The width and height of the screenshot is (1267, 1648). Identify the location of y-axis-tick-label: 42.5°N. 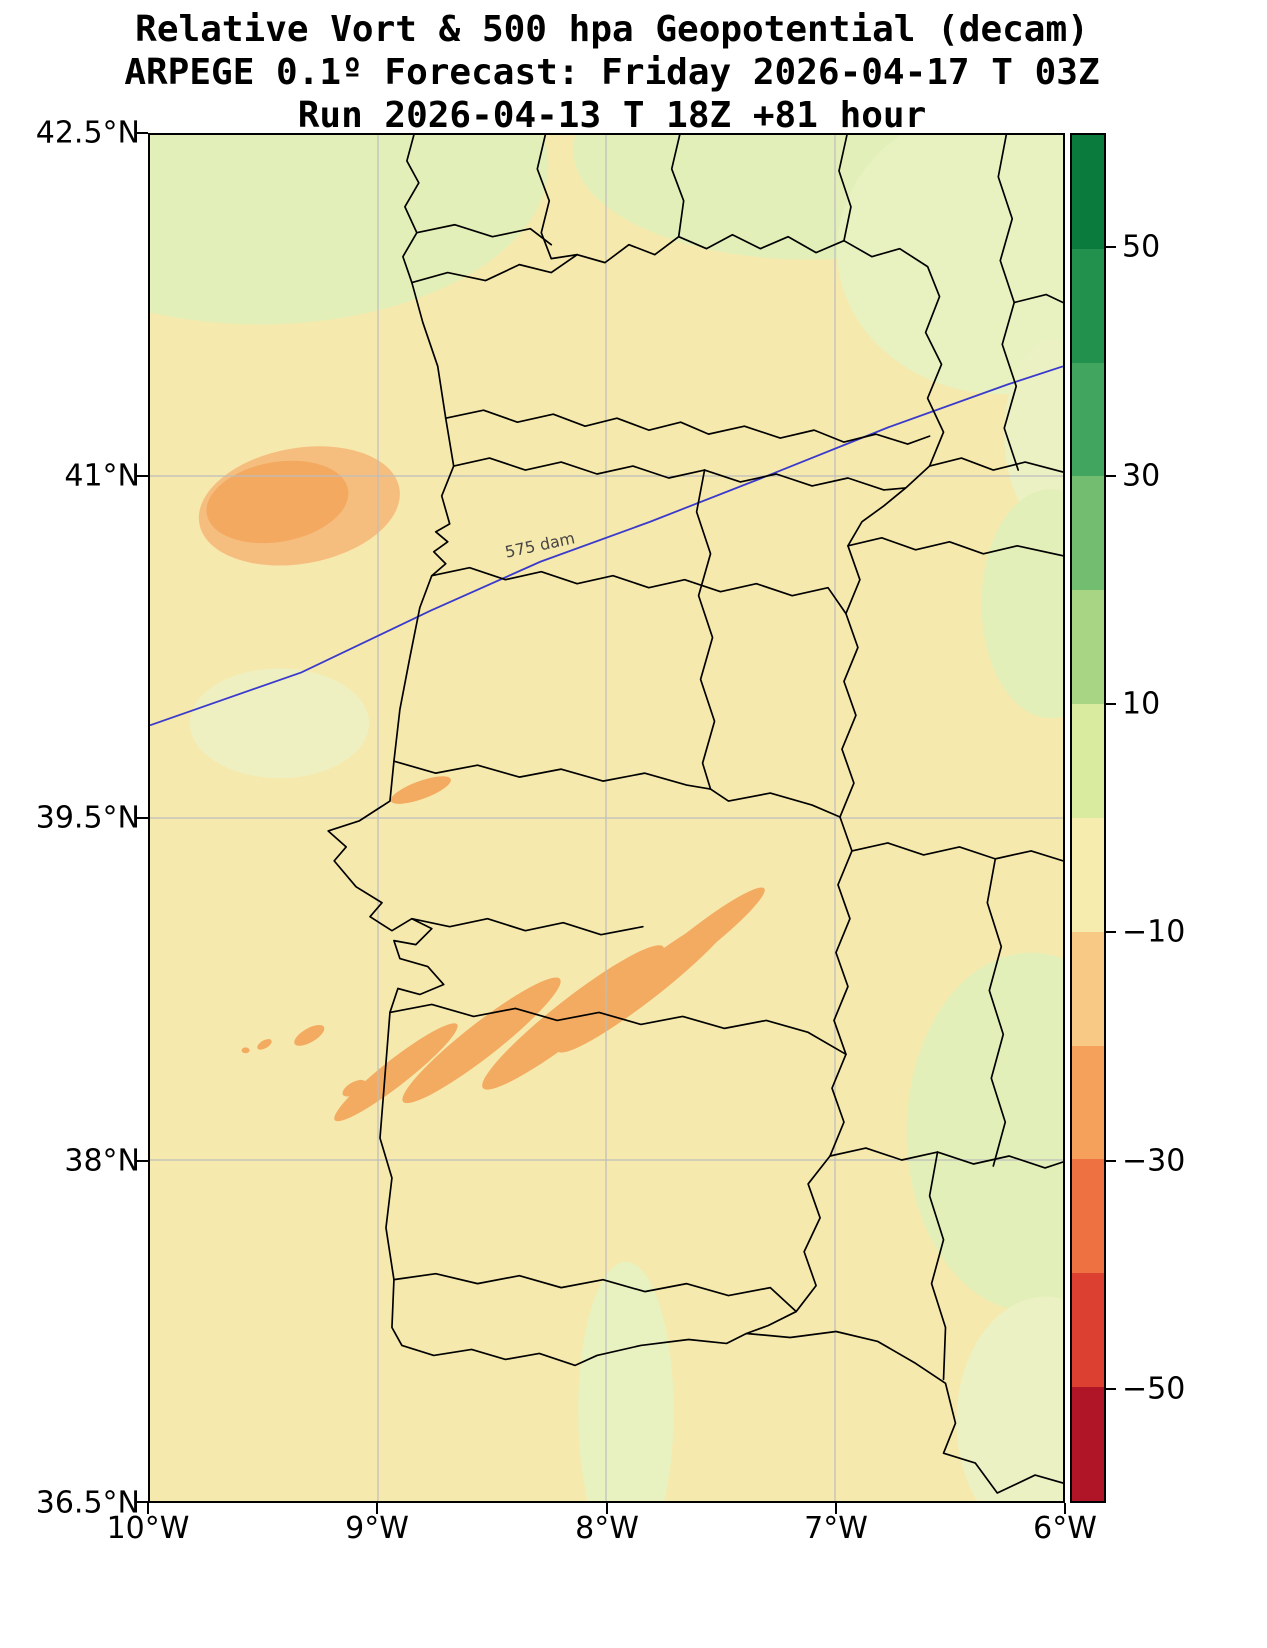
(87, 133).